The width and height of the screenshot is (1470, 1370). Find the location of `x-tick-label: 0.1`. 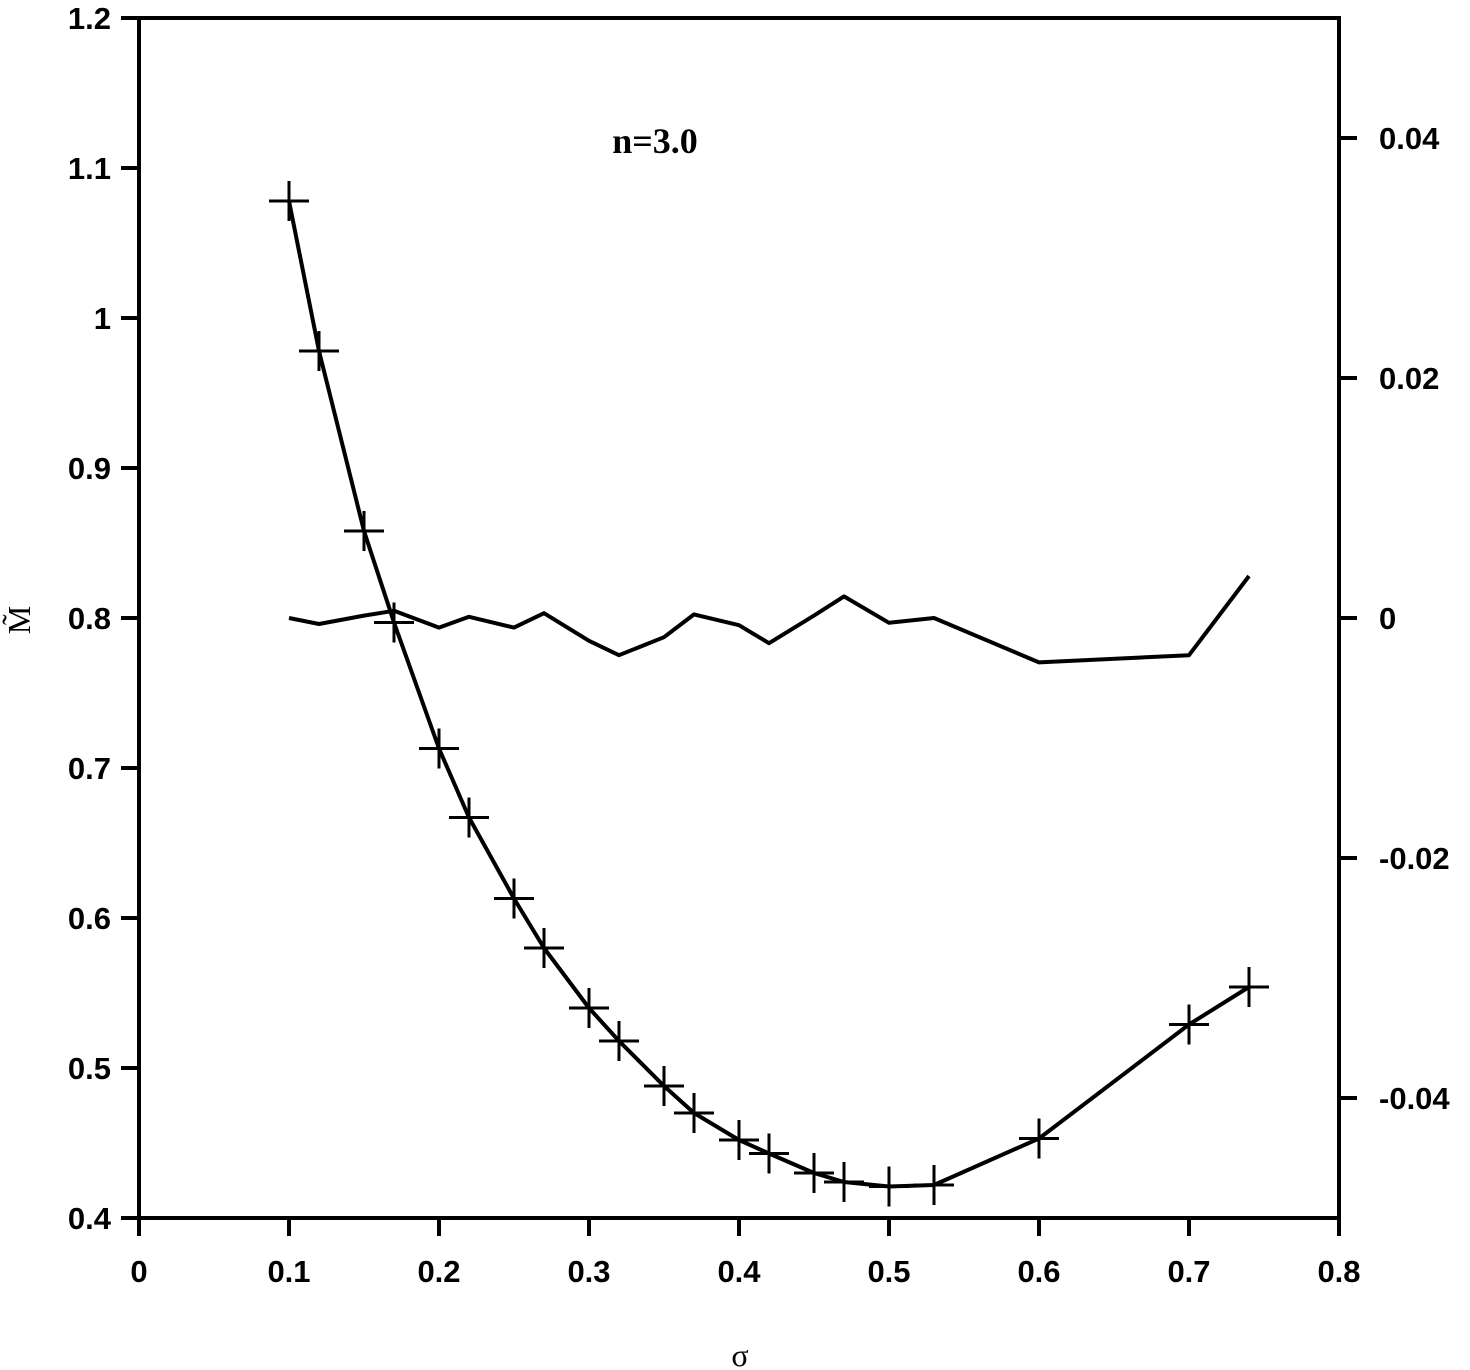

x-tick-label: 0.1 is located at coordinates (288, 1271).